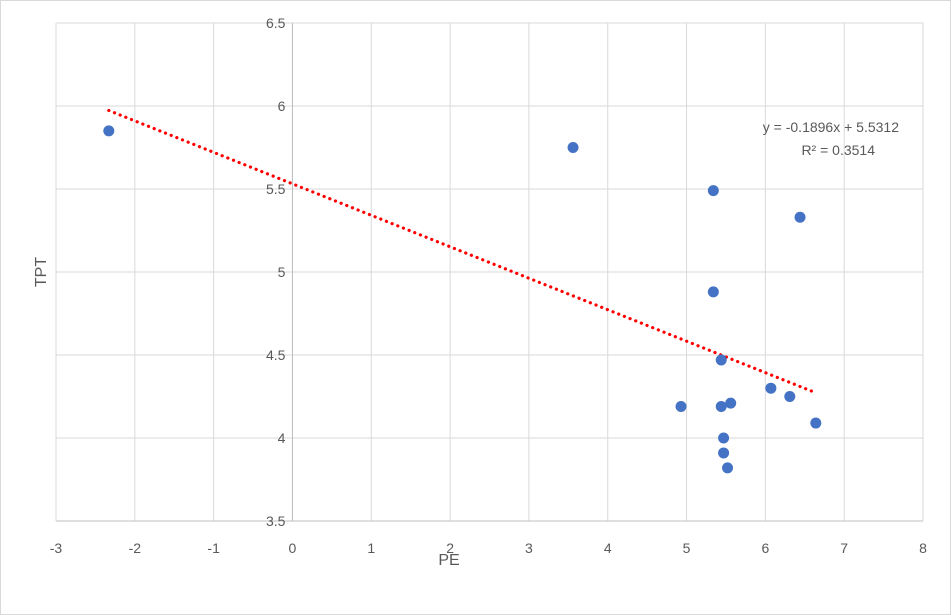  What do you see at coordinates (41, 272) in the screenshot?
I see `y-axis-title: TPT` at bounding box center [41, 272].